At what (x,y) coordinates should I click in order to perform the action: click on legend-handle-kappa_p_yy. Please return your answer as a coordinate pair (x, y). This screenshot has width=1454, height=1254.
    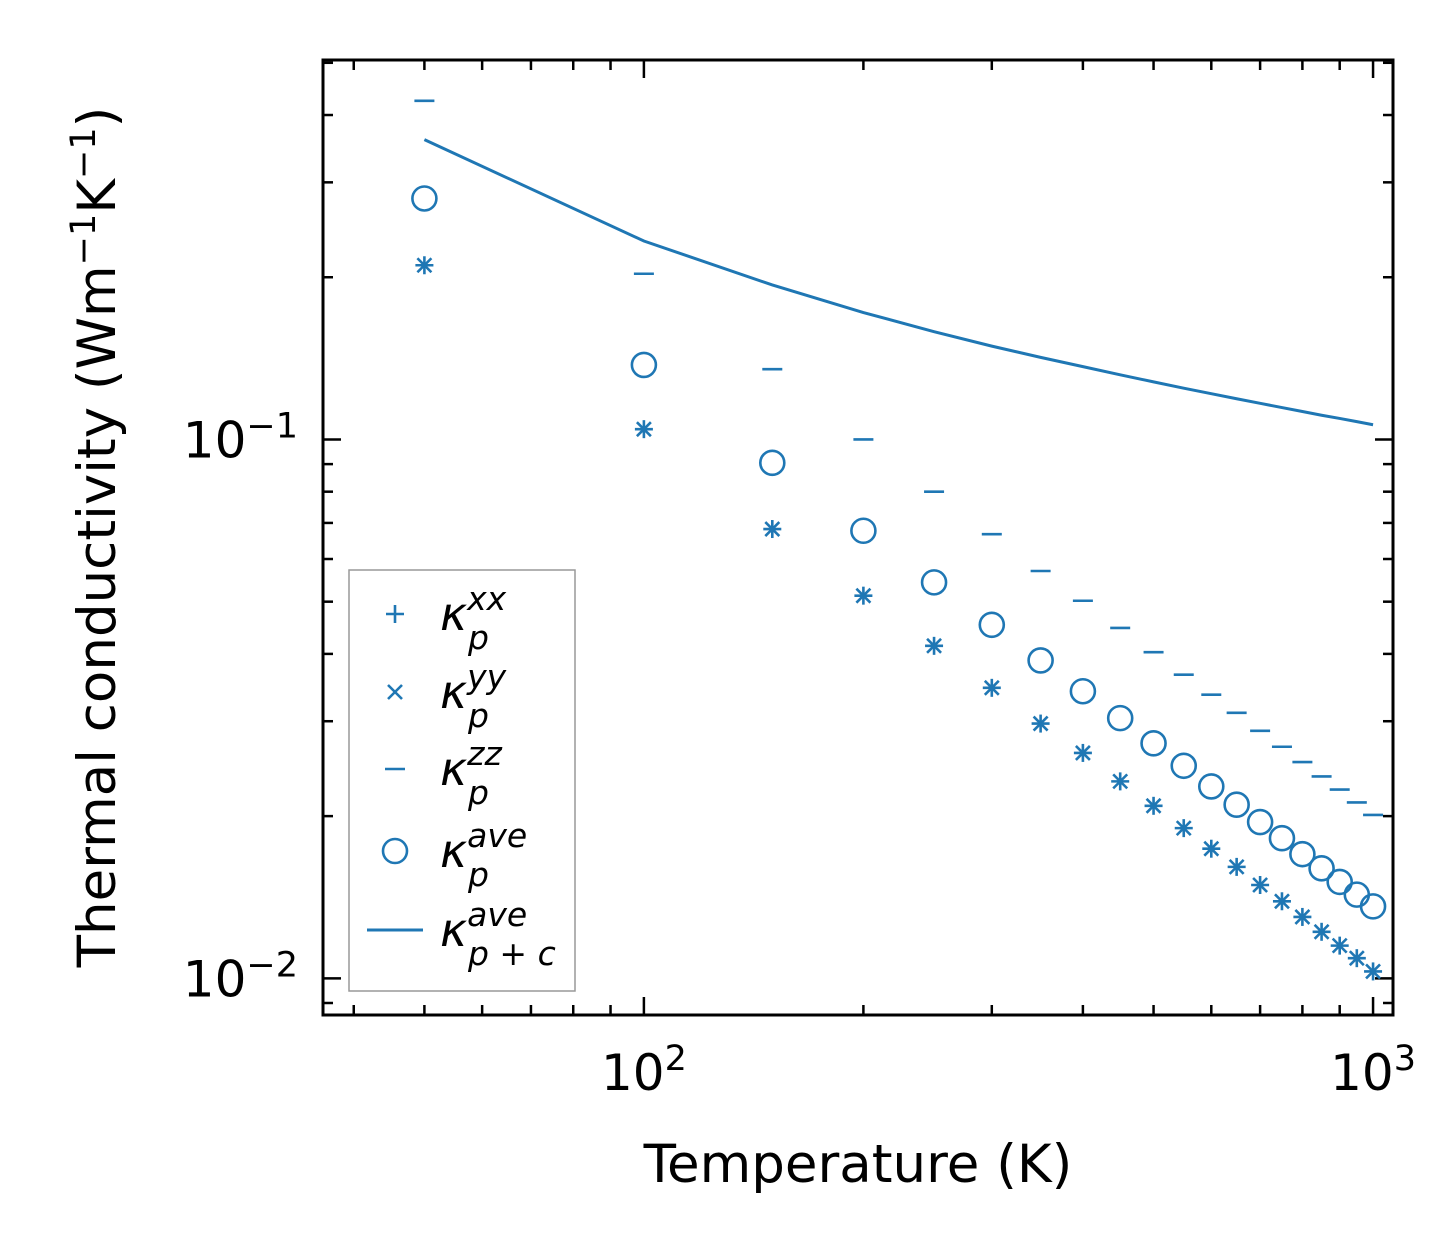
    Looking at the image, I should click on (395, 692).